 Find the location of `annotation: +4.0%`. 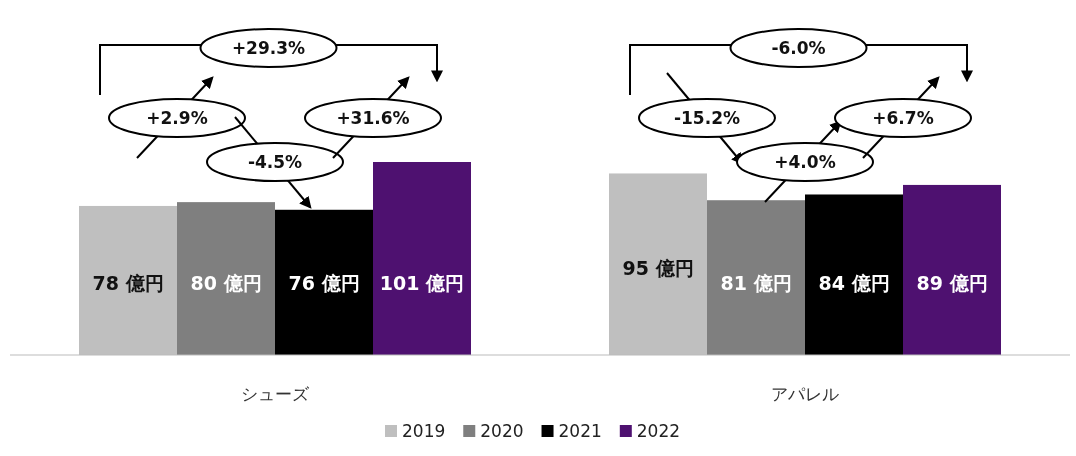

annotation: +4.0% is located at coordinates (805, 162).